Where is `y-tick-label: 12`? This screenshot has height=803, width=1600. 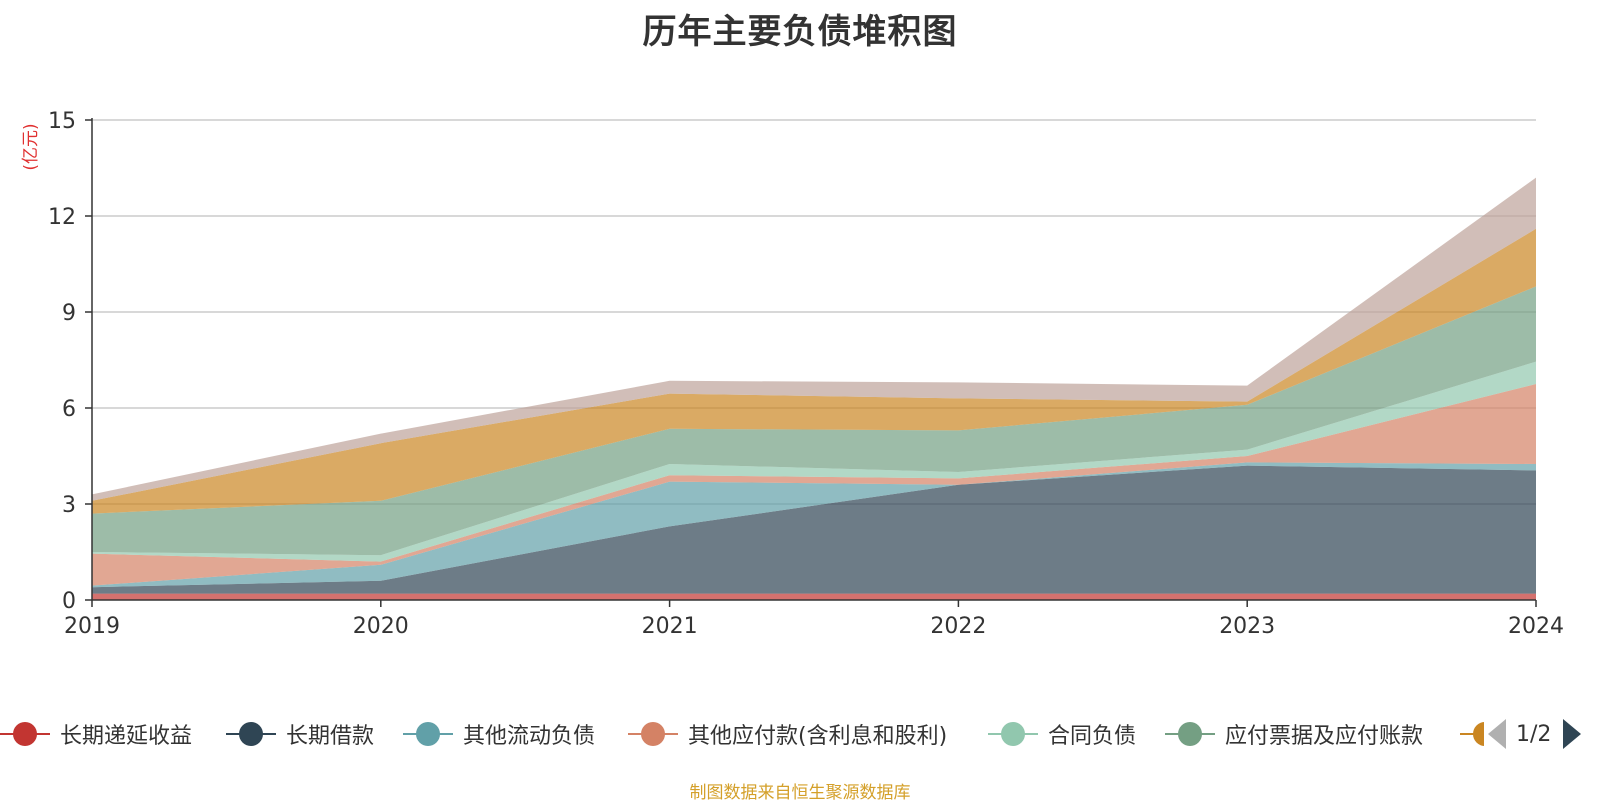
y-tick-label: 12 is located at coordinates (62, 217).